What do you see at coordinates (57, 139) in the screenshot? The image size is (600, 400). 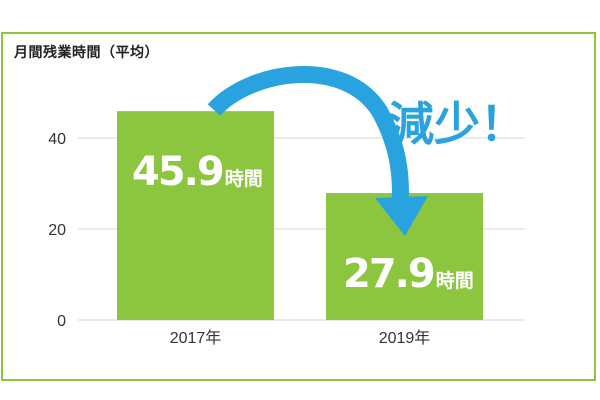 I see `y-tick-label: 40` at bounding box center [57, 139].